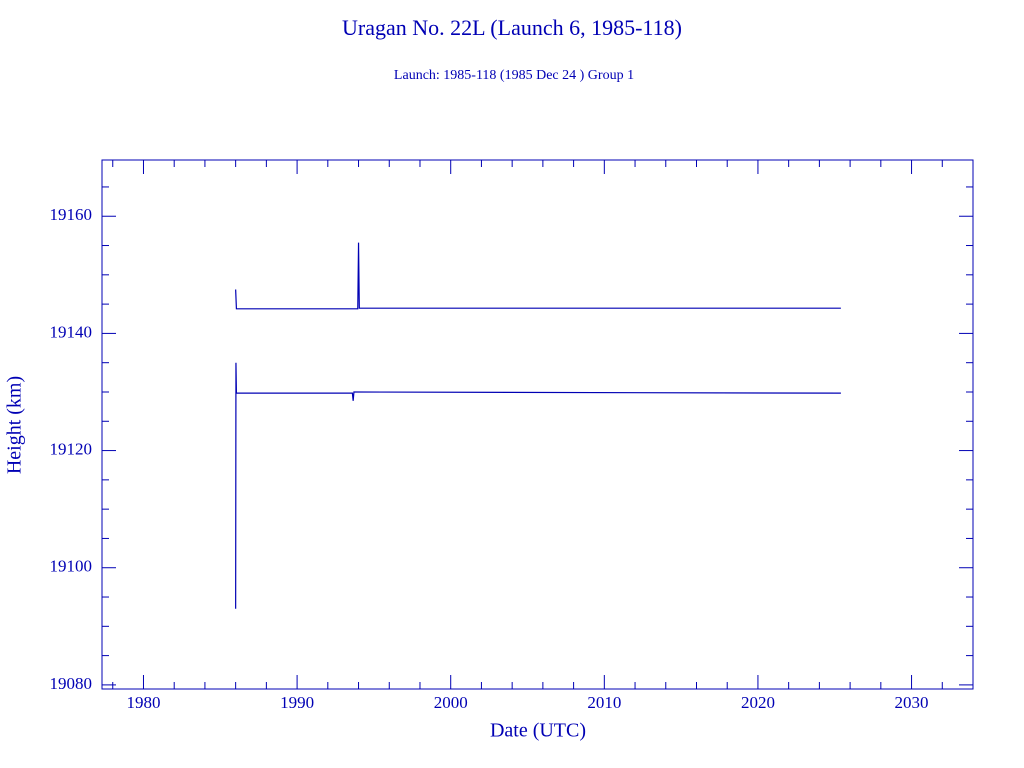 This screenshot has width=1024, height=768. I want to click on y-tick-label: 19080, so click(71, 683).